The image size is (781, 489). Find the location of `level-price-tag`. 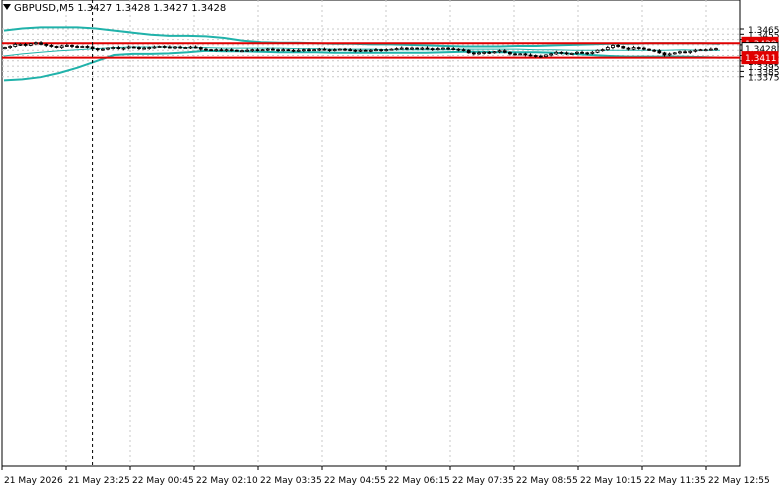

level-price-tag is located at coordinates (760, 58).